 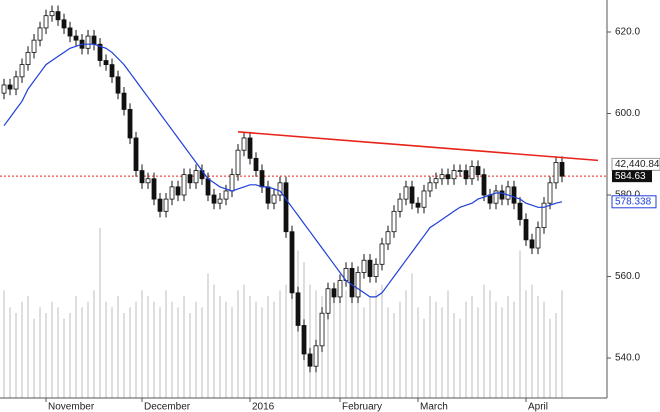 I want to click on y-tick-label: 540.0, so click(x=627, y=358).